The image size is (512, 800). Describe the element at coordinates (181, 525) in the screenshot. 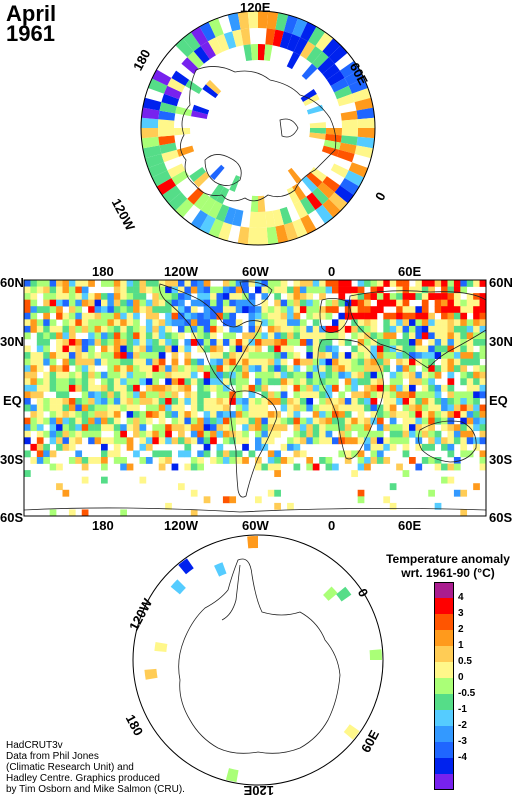

I see `bottom-lon-label: 120W` at that location.